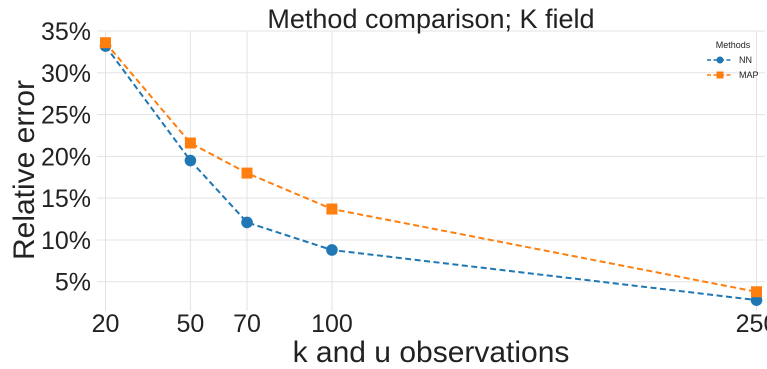 This screenshot has width=767, height=369. What do you see at coordinates (66, 74) in the screenshot?
I see `y-tick-label: 30%` at bounding box center [66, 74].